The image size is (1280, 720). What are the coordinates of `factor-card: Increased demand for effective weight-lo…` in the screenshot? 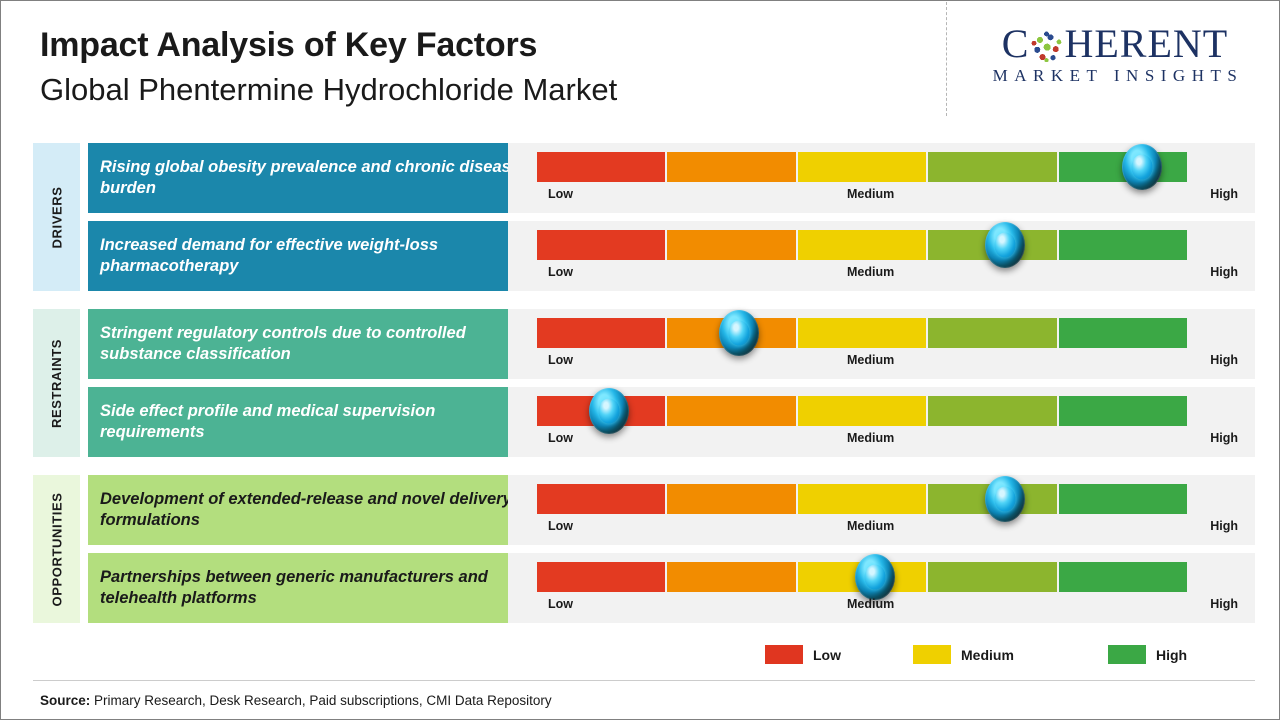 It's located at (311, 256).